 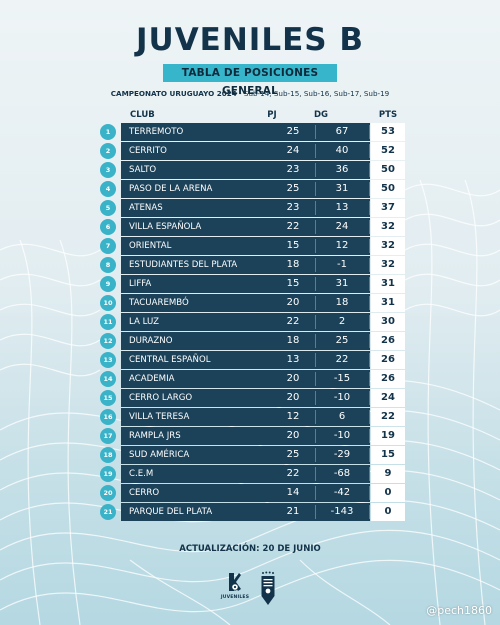 I want to click on club-name: VILLA ESPAÑOLA, so click(x=165, y=227).